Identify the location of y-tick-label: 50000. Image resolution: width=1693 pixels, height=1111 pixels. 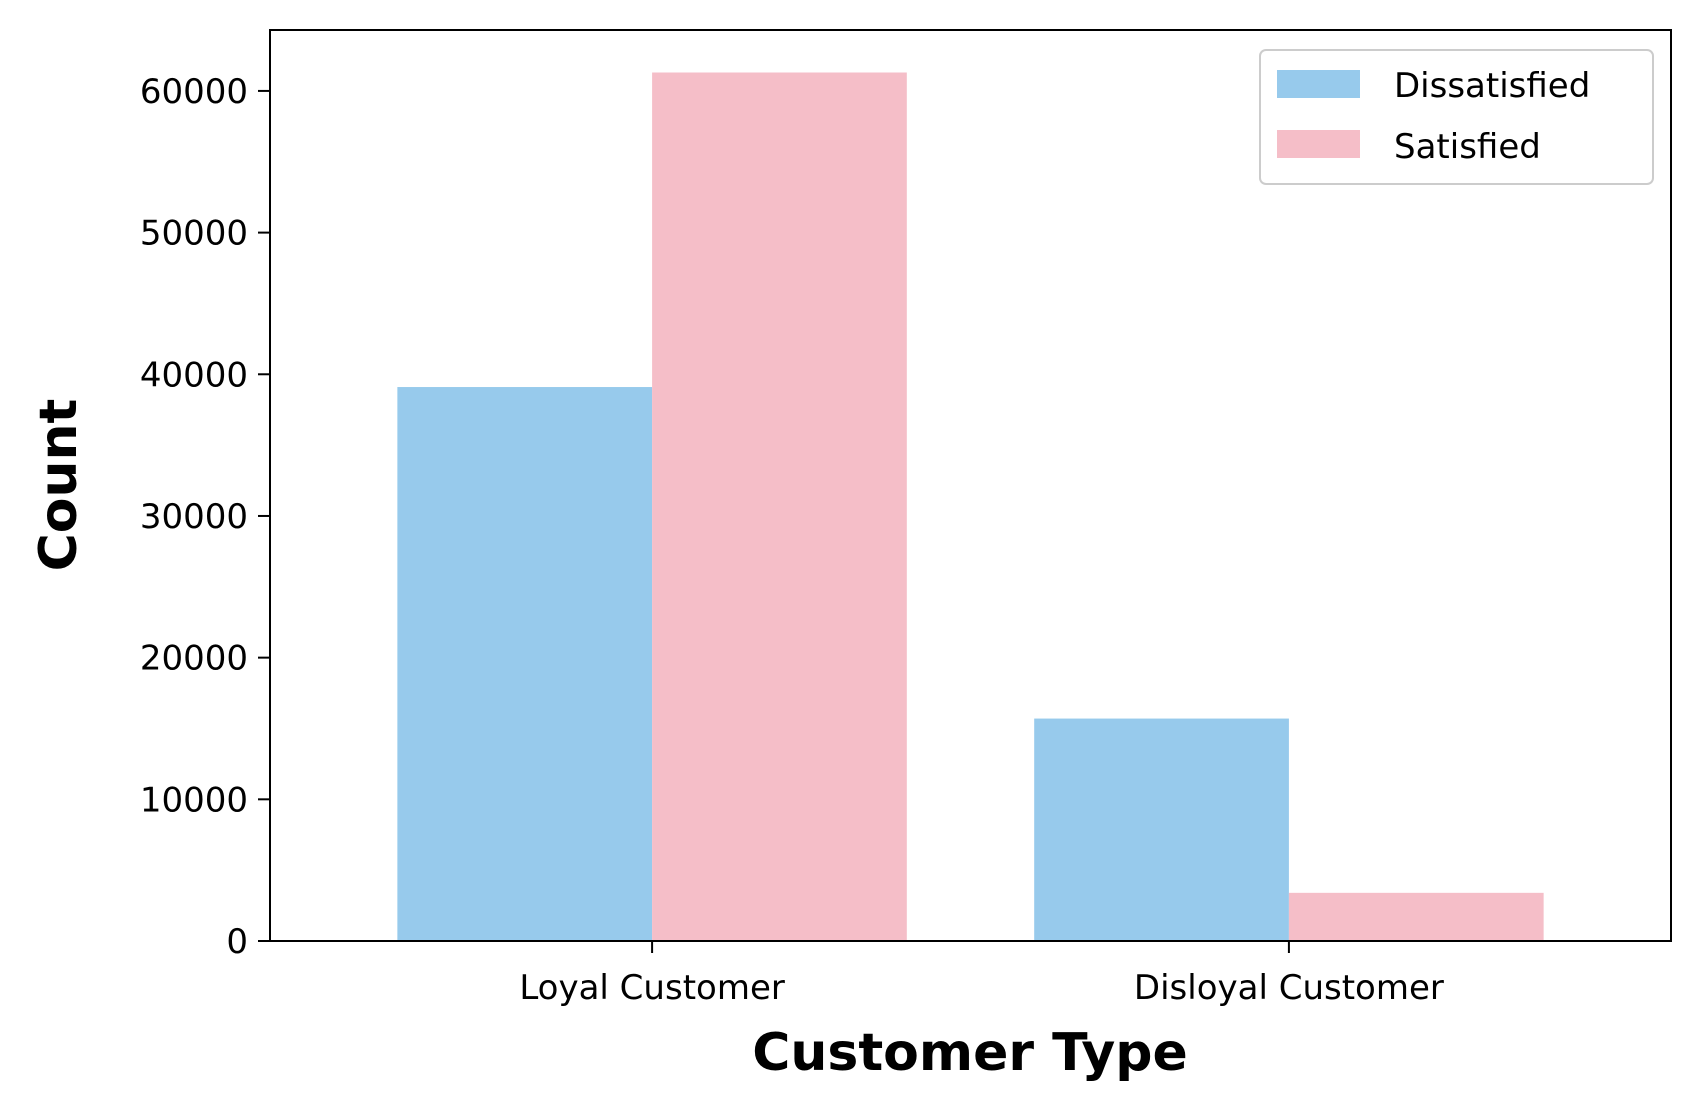
(194, 234).